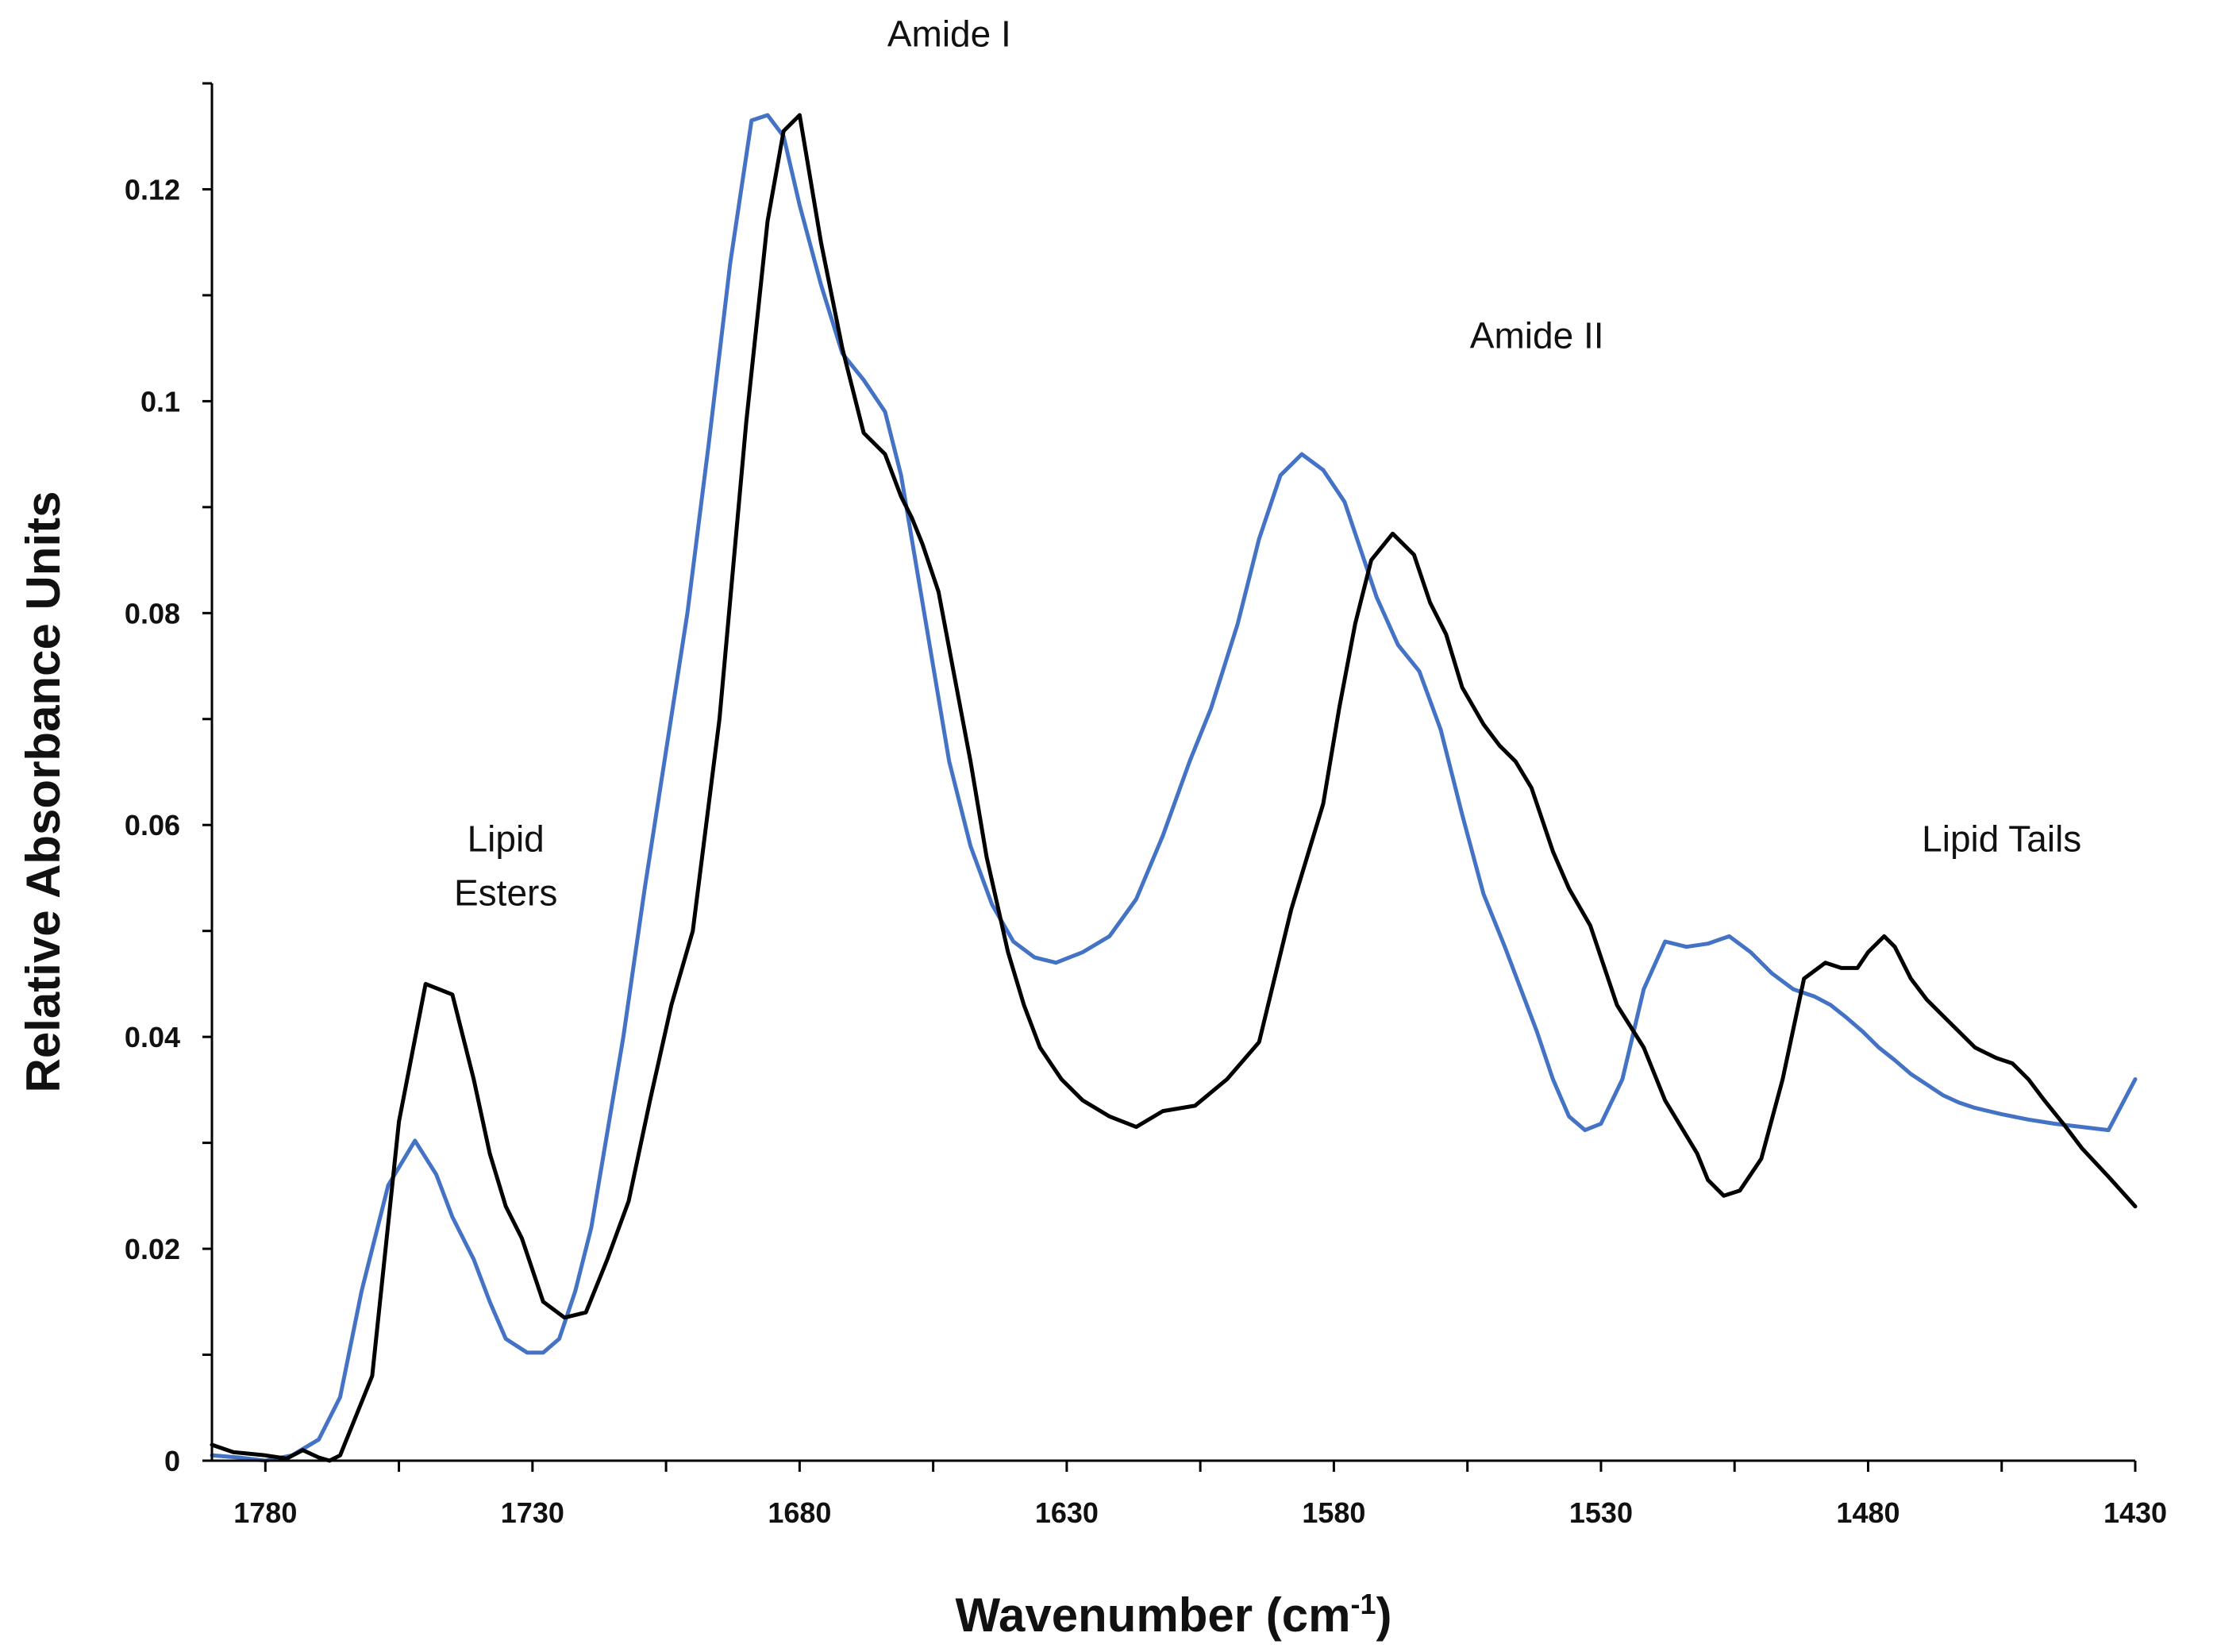  Describe the element at coordinates (2135, 1513) in the screenshot. I see `x-tick-label: 1430` at that location.